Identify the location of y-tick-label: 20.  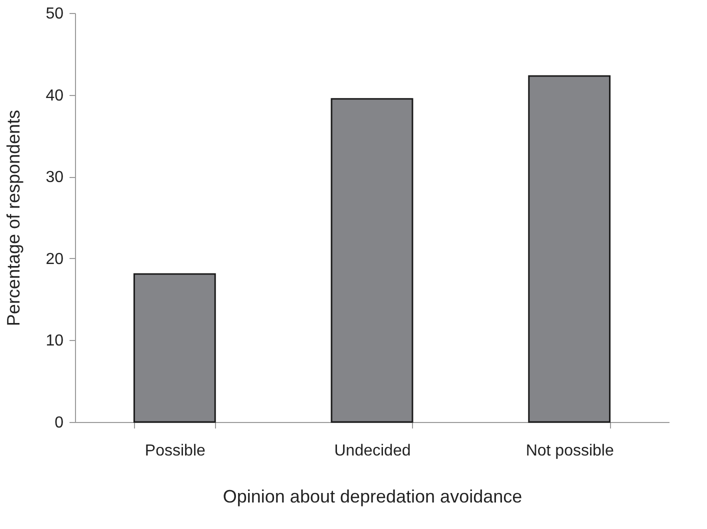
(55, 259).